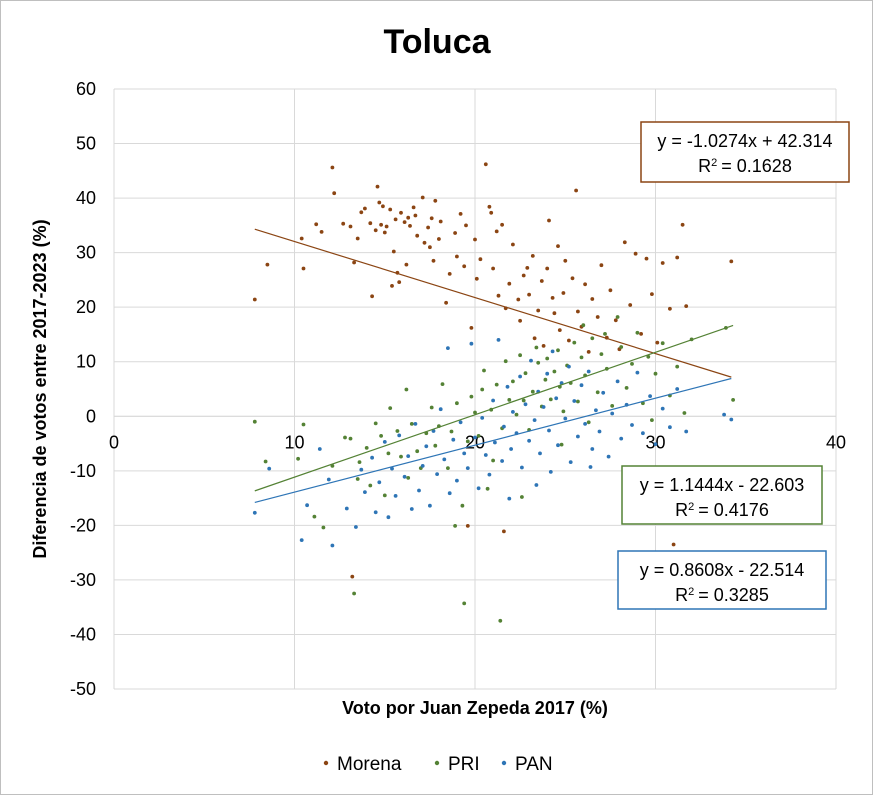  Describe the element at coordinates (722, 595) in the screenshot. I see `pan-r2-text: R2 = 0.3285` at that location.